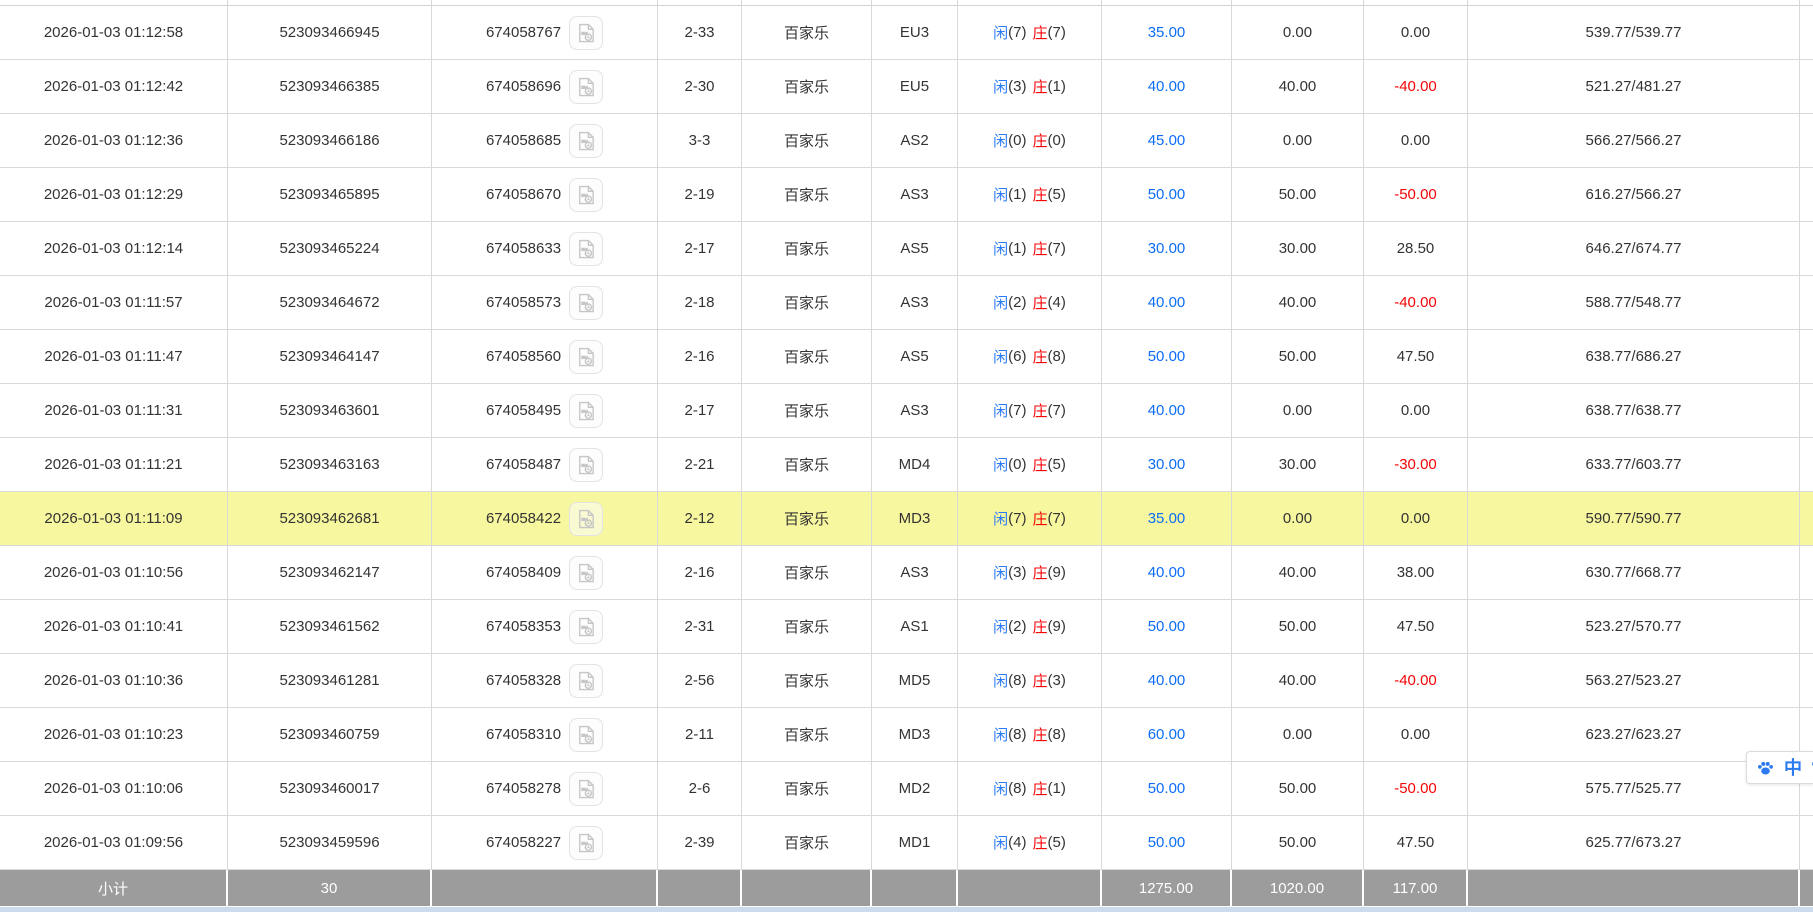  What do you see at coordinates (1030, 735) in the screenshot?
I see `cell-game-result: 闲 (8) 庄 (8)` at bounding box center [1030, 735].